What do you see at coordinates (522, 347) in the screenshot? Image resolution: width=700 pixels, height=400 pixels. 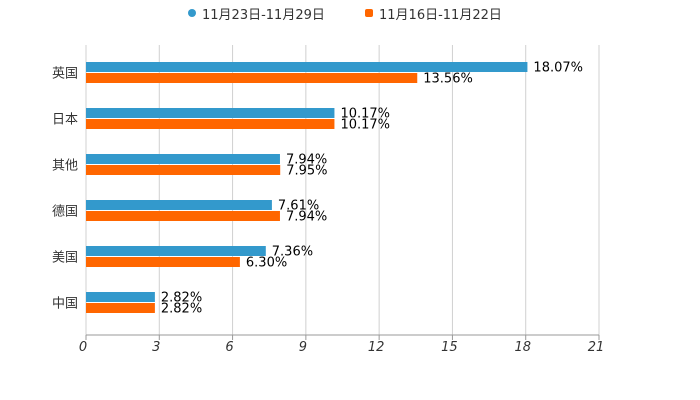 I see `x-tick-label-18: 18` at bounding box center [522, 347].